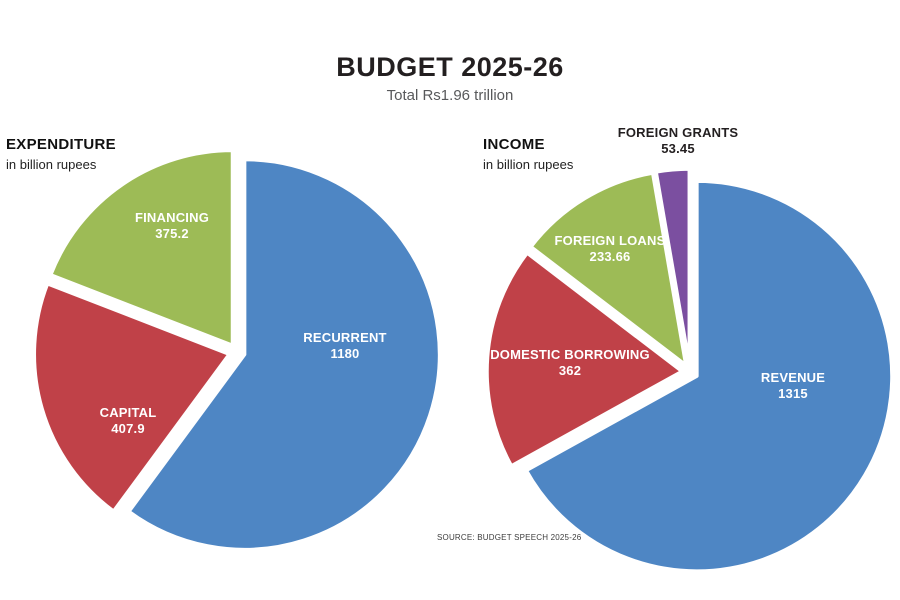  What do you see at coordinates (344, 345) in the screenshot?
I see `pie-label-recurrent: RECURRENT 1180` at bounding box center [344, 345].